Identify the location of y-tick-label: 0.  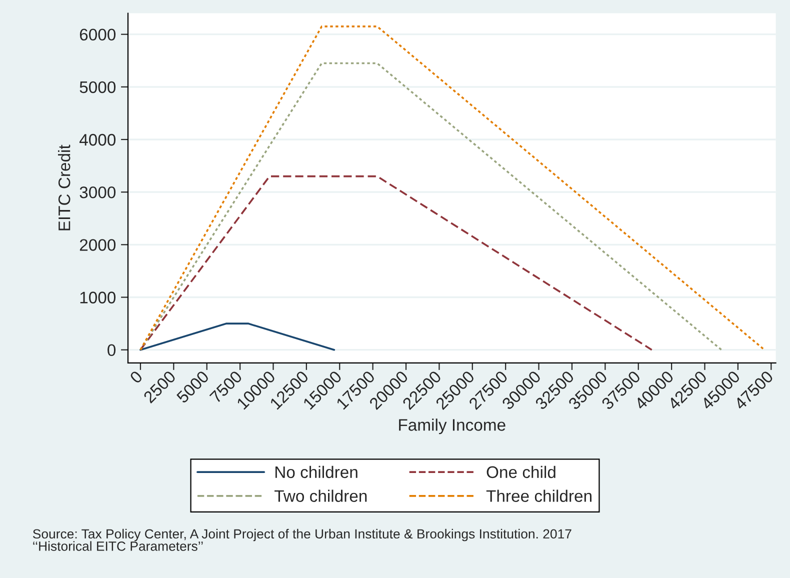
(112, 350).